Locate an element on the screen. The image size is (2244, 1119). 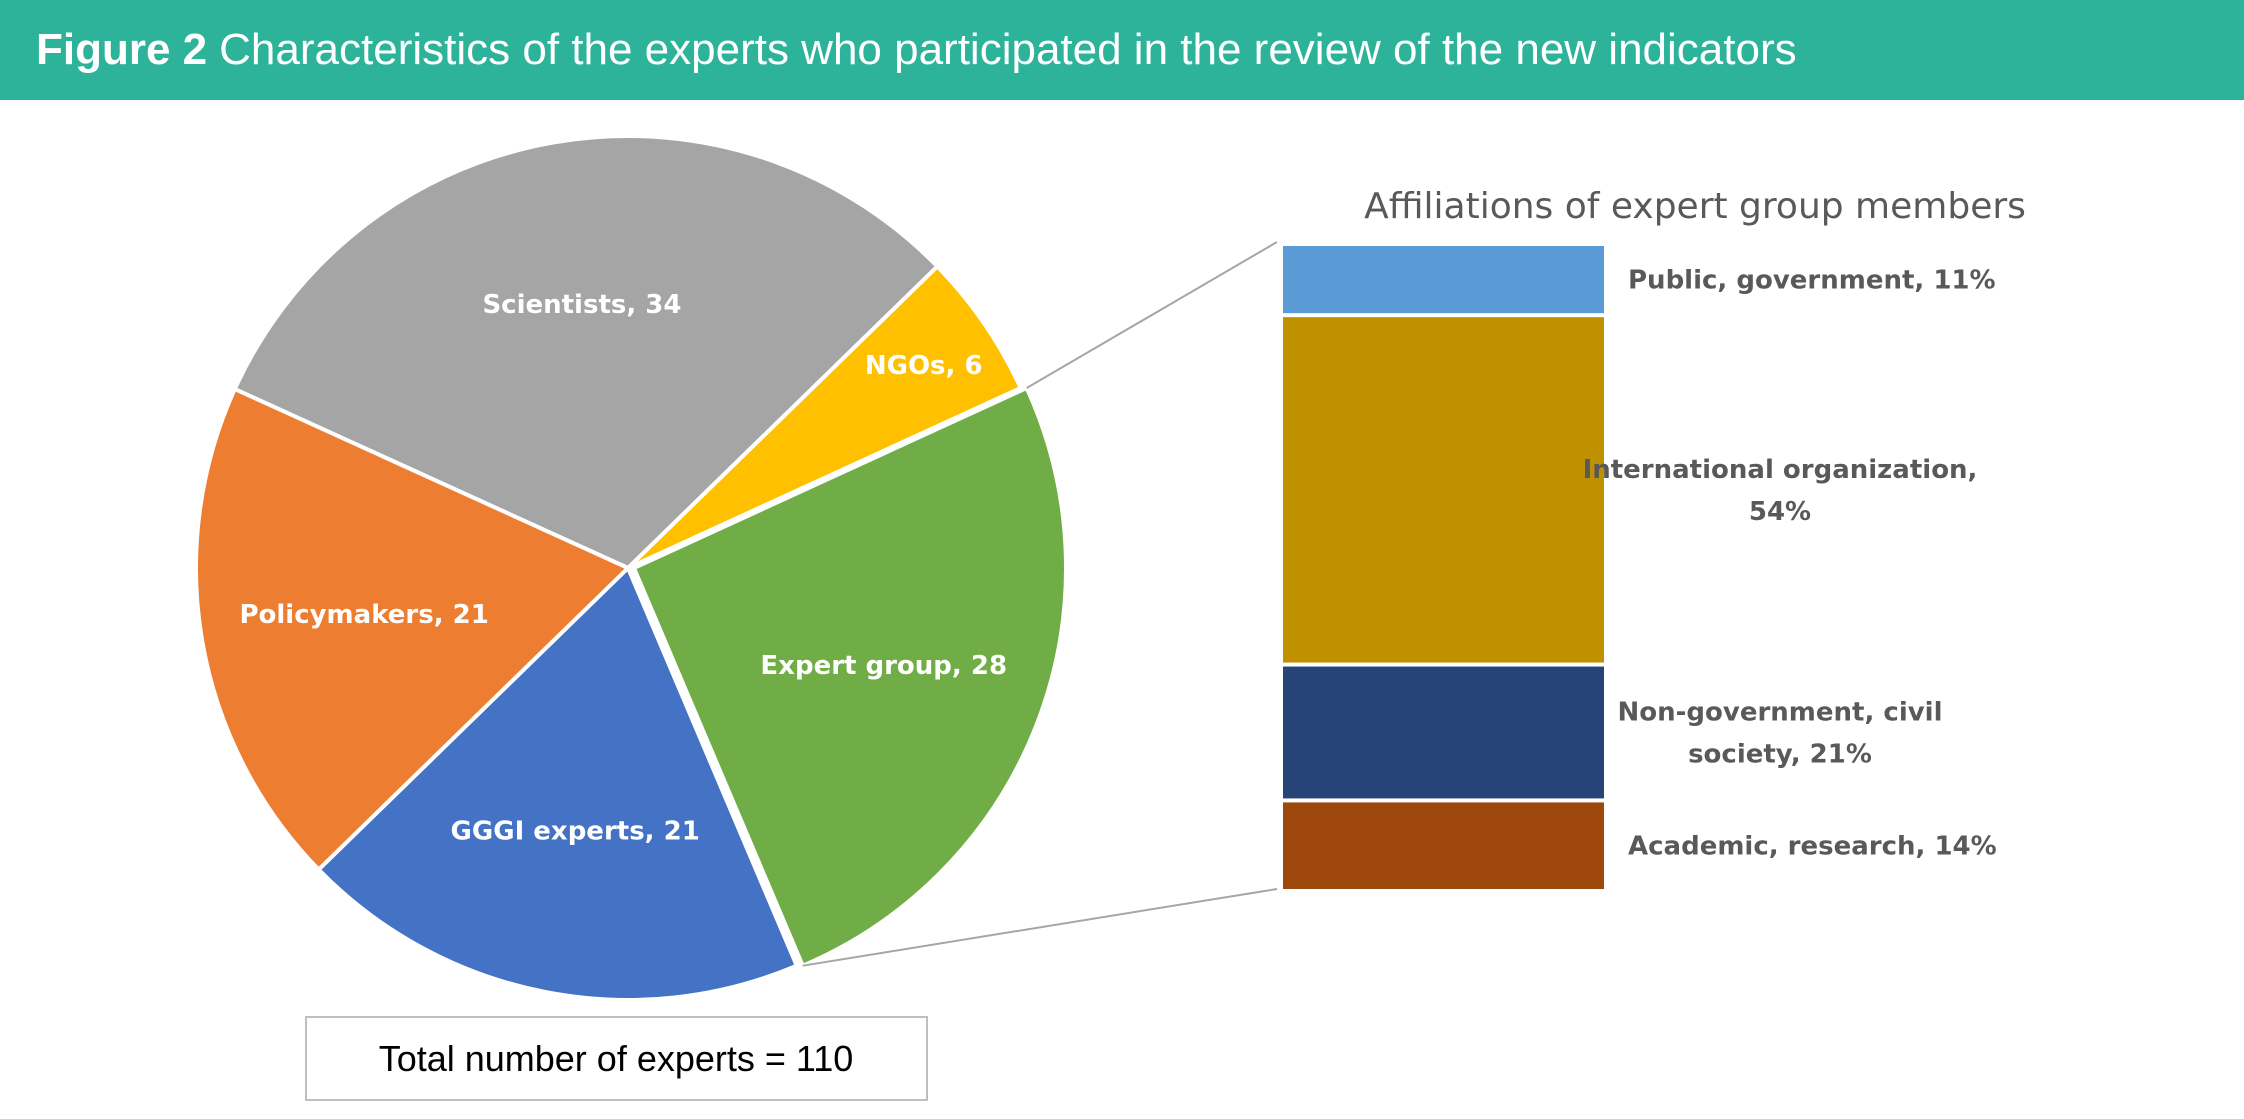
total-box-frame is located at coordinates (616, 1058).